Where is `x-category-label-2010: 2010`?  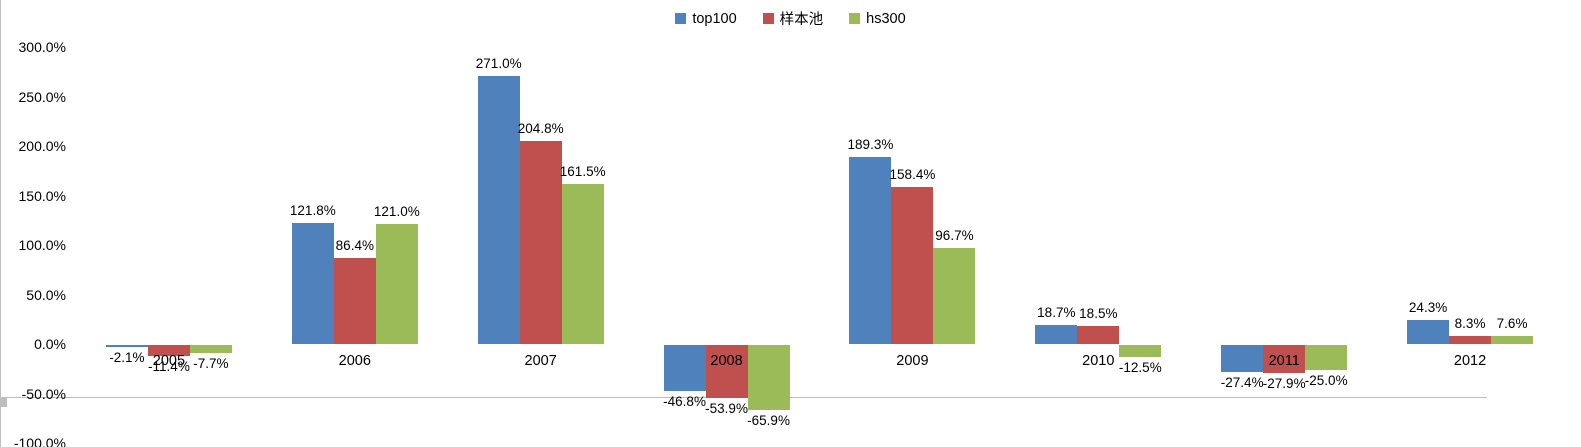
x-category-label-2010: 2010 is located at coordinates (1098, 361).